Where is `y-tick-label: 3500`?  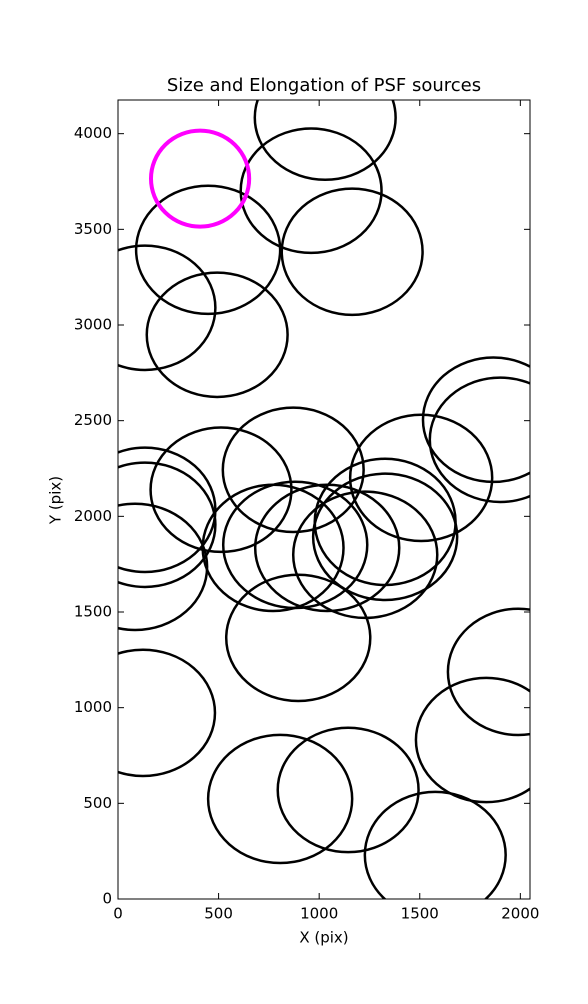 y-tick-label: 3500 is located at coordinates (93, 229).